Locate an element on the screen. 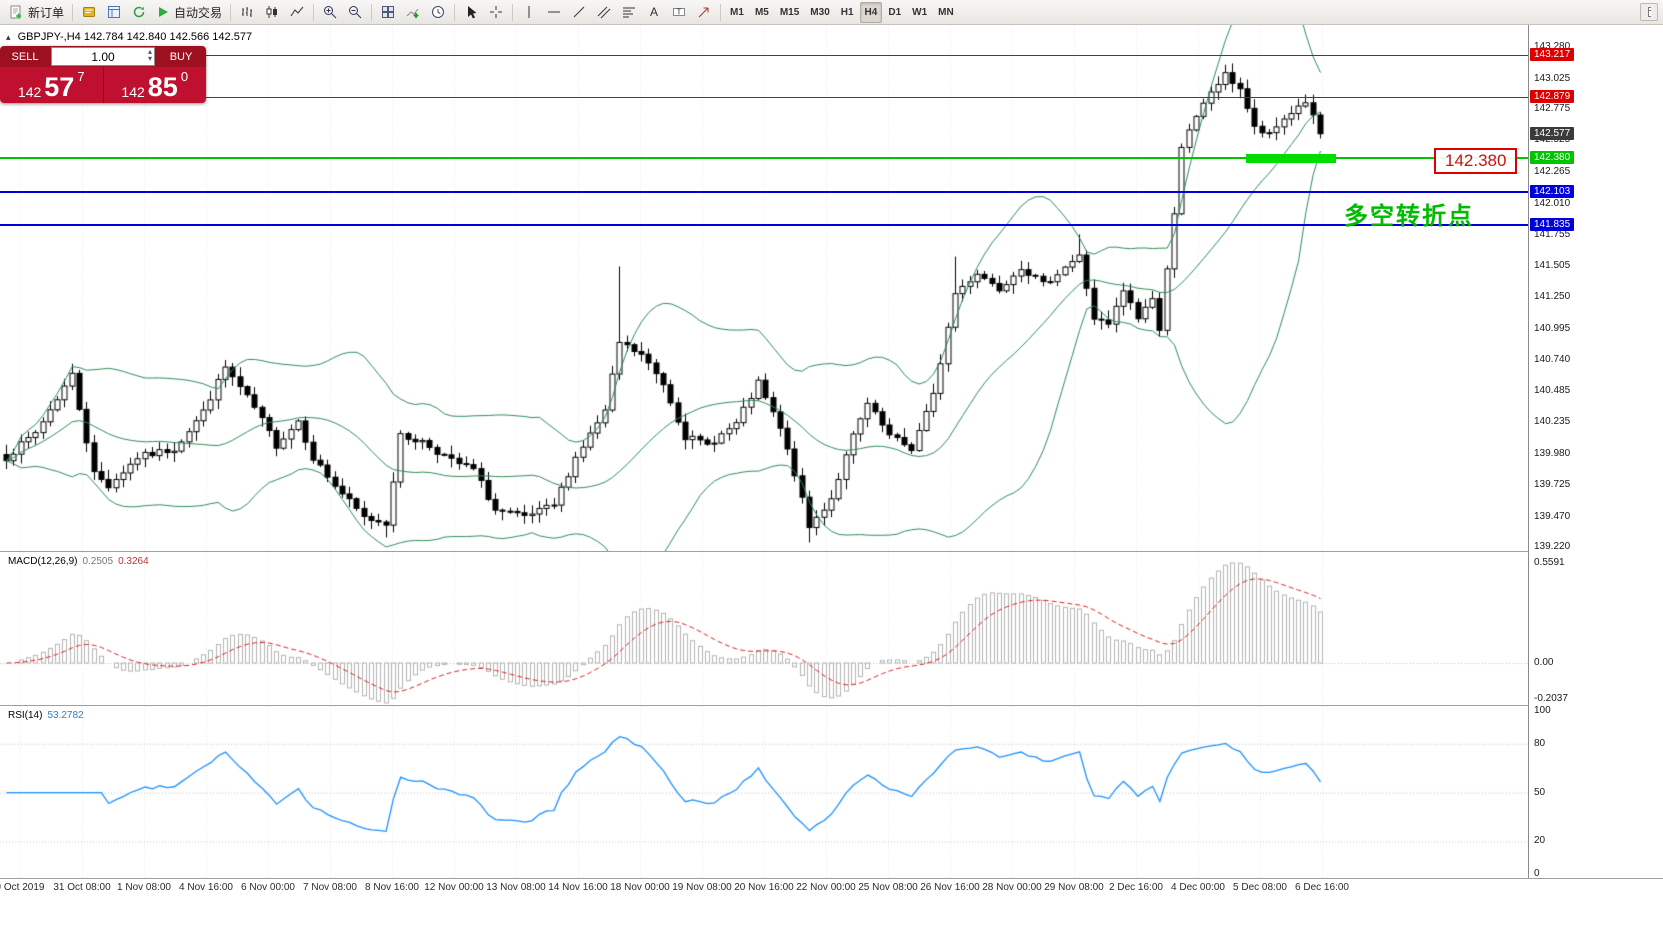  fibonacci-icon is located at coordinates (629, 12).